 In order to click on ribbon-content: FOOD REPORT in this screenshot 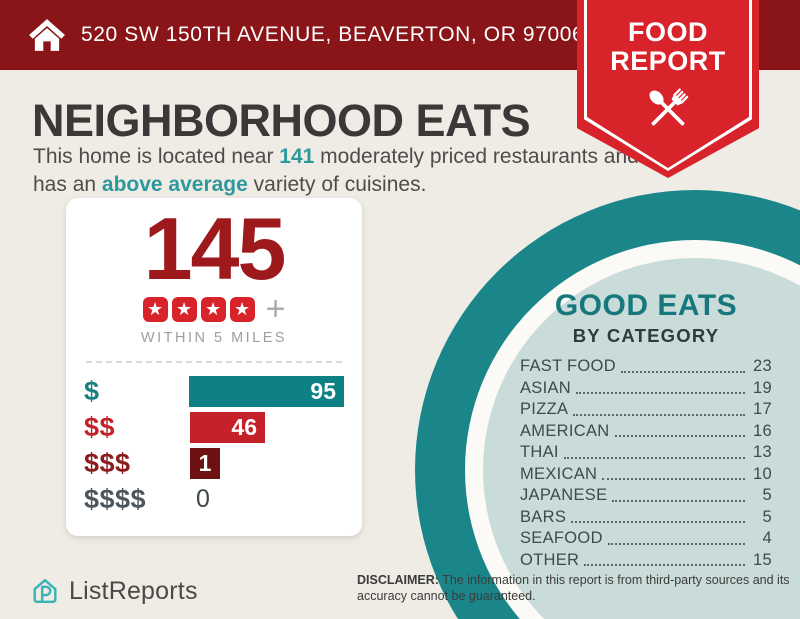, I will do `click(668, 89)`.